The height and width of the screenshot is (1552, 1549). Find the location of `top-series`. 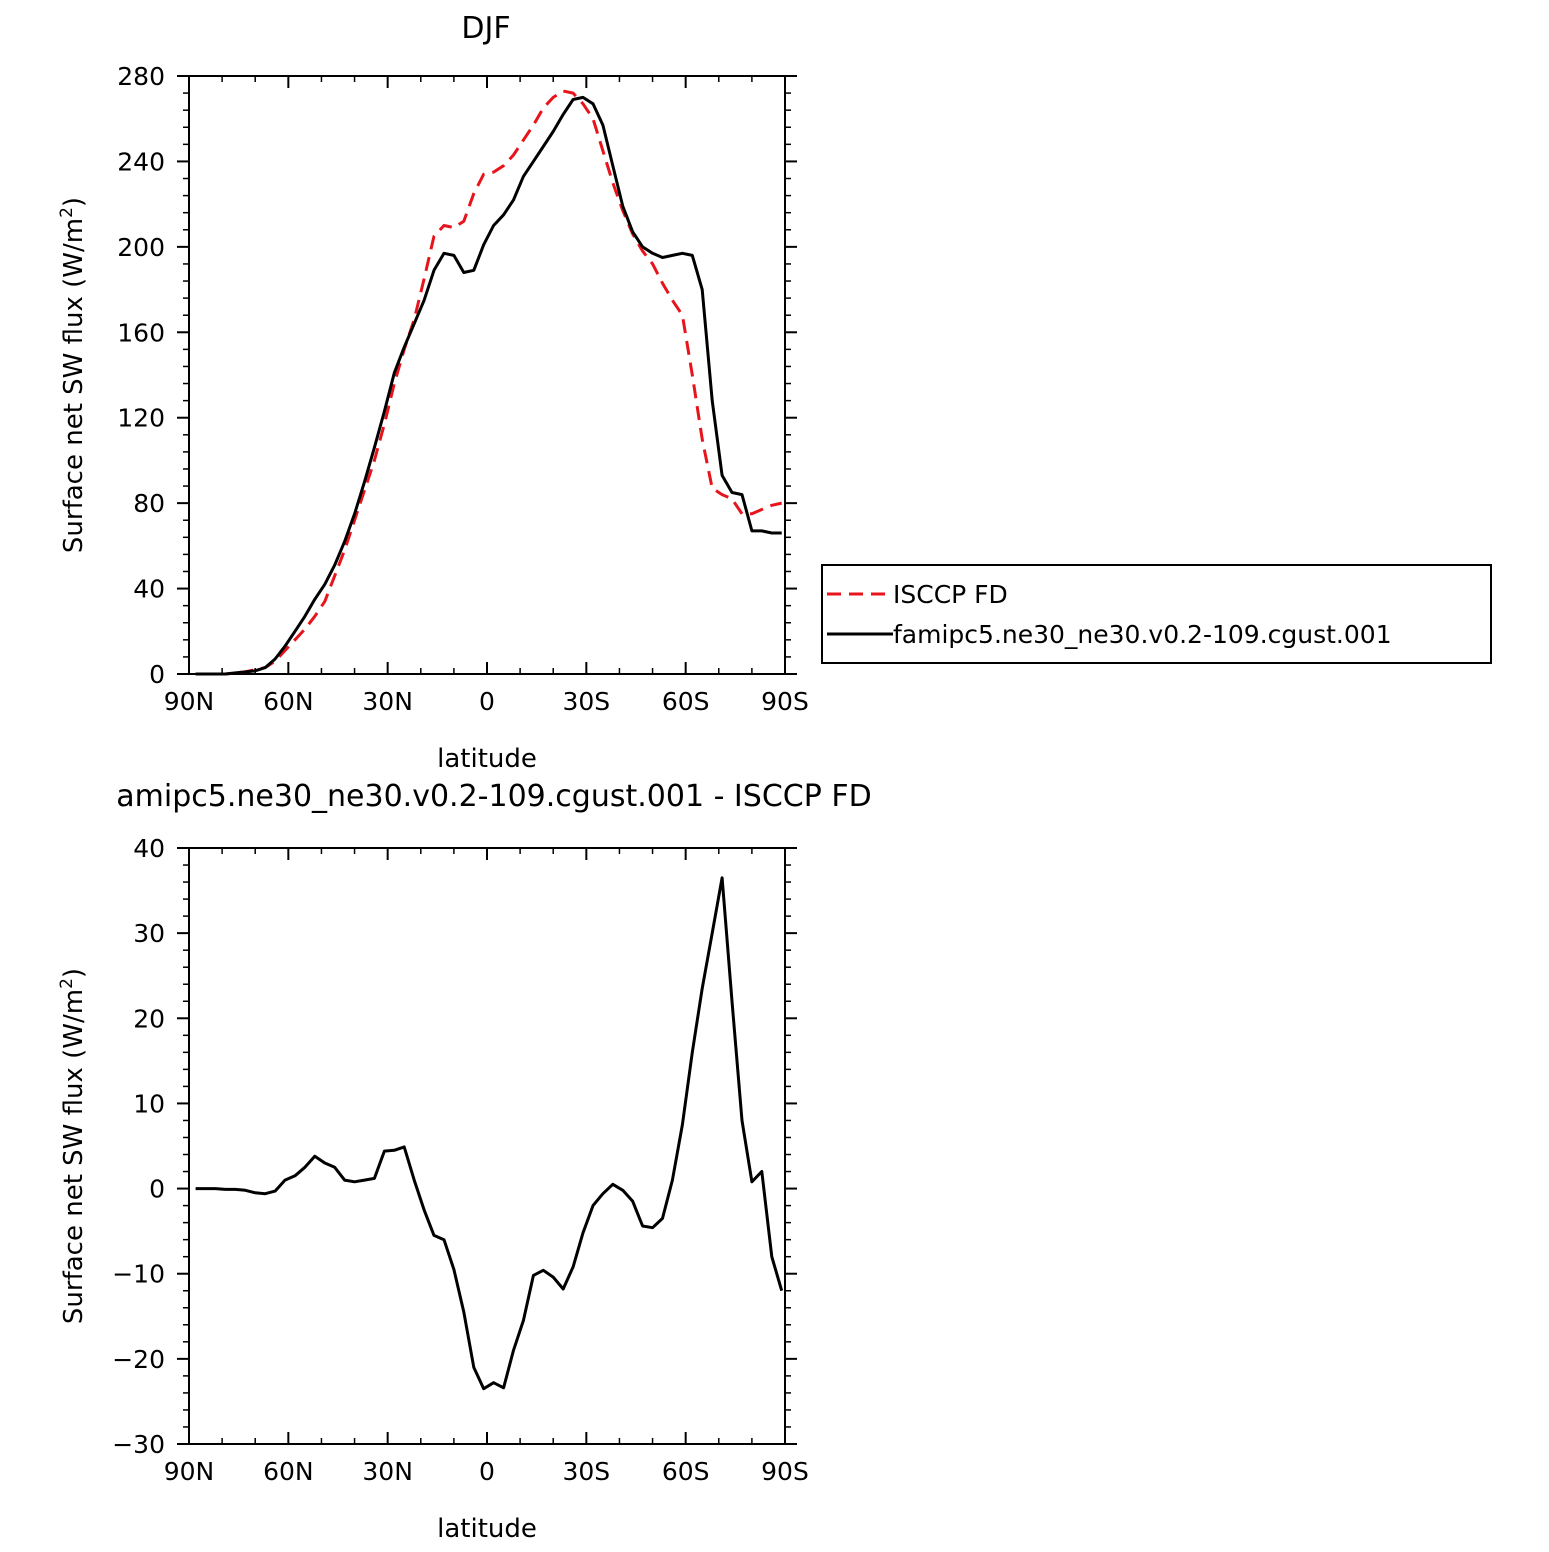

top-series is located at coordinates (489, 382).